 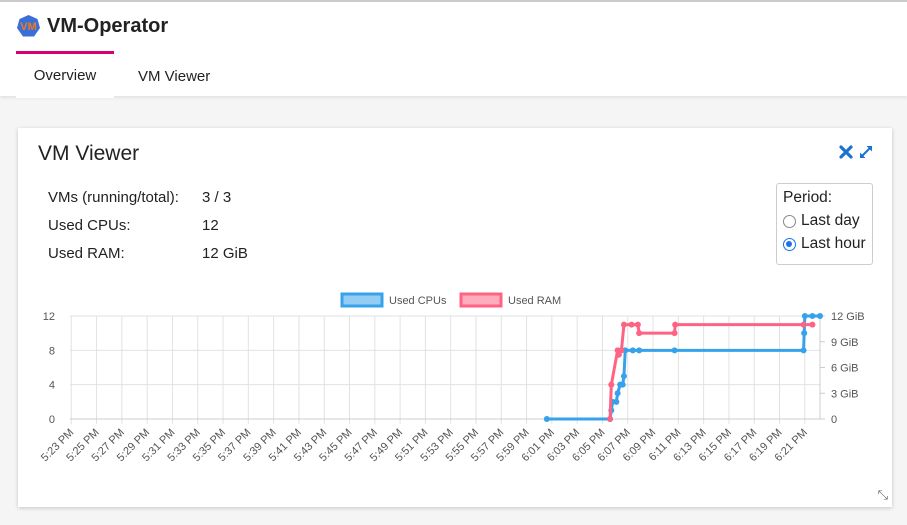 What do you see at coordinates (848, 317) in the screenshot?
I see `y-right-tick-label: 12 GiB` at bounding box center [848, 317].